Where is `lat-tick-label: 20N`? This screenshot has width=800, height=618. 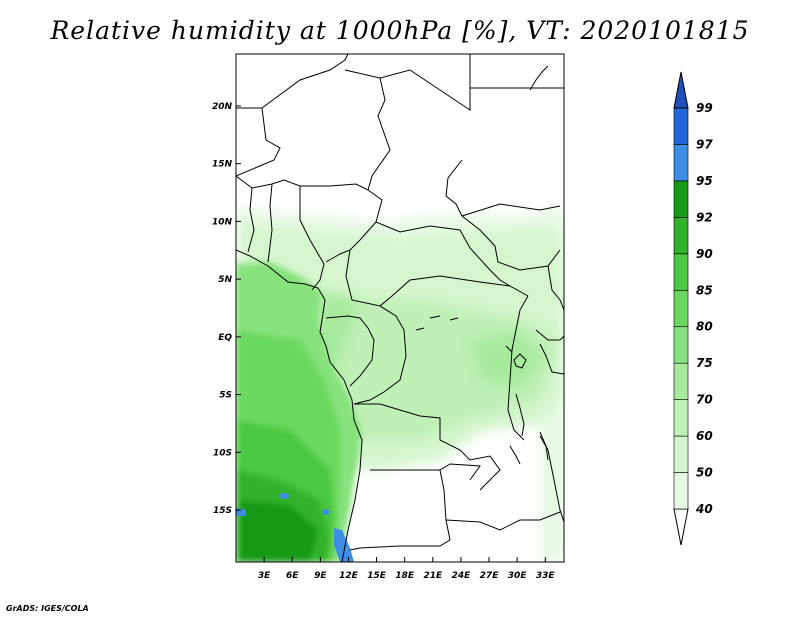
lat-tick-label: 20N is located at coordinates (222, 107).